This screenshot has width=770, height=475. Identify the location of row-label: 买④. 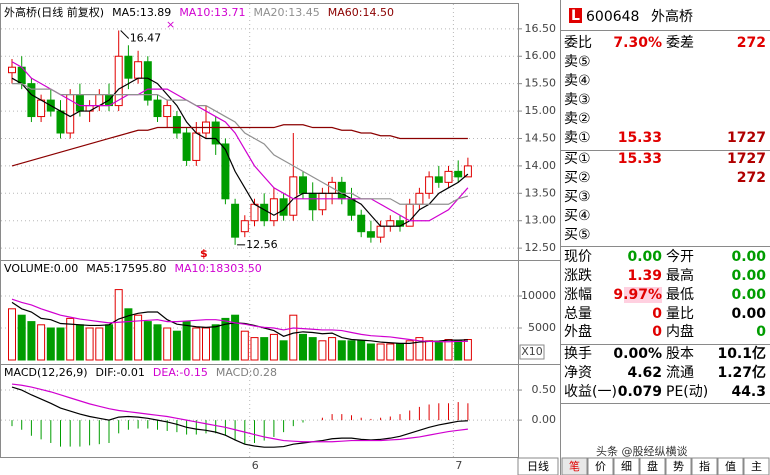
(577, 216).